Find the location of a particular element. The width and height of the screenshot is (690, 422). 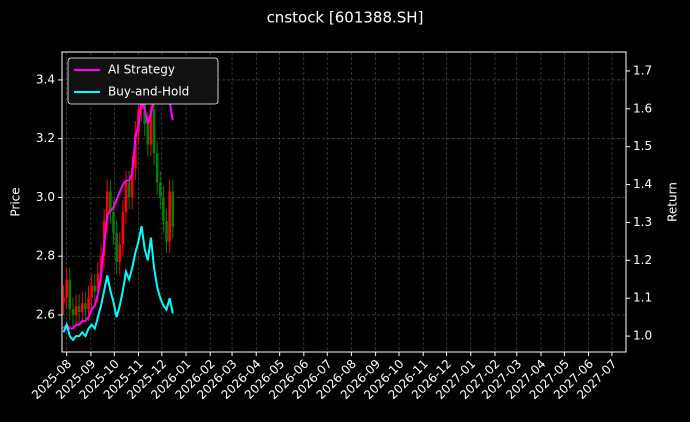

y2-tick-label: 1.7 is located at coordinates (642, 70).